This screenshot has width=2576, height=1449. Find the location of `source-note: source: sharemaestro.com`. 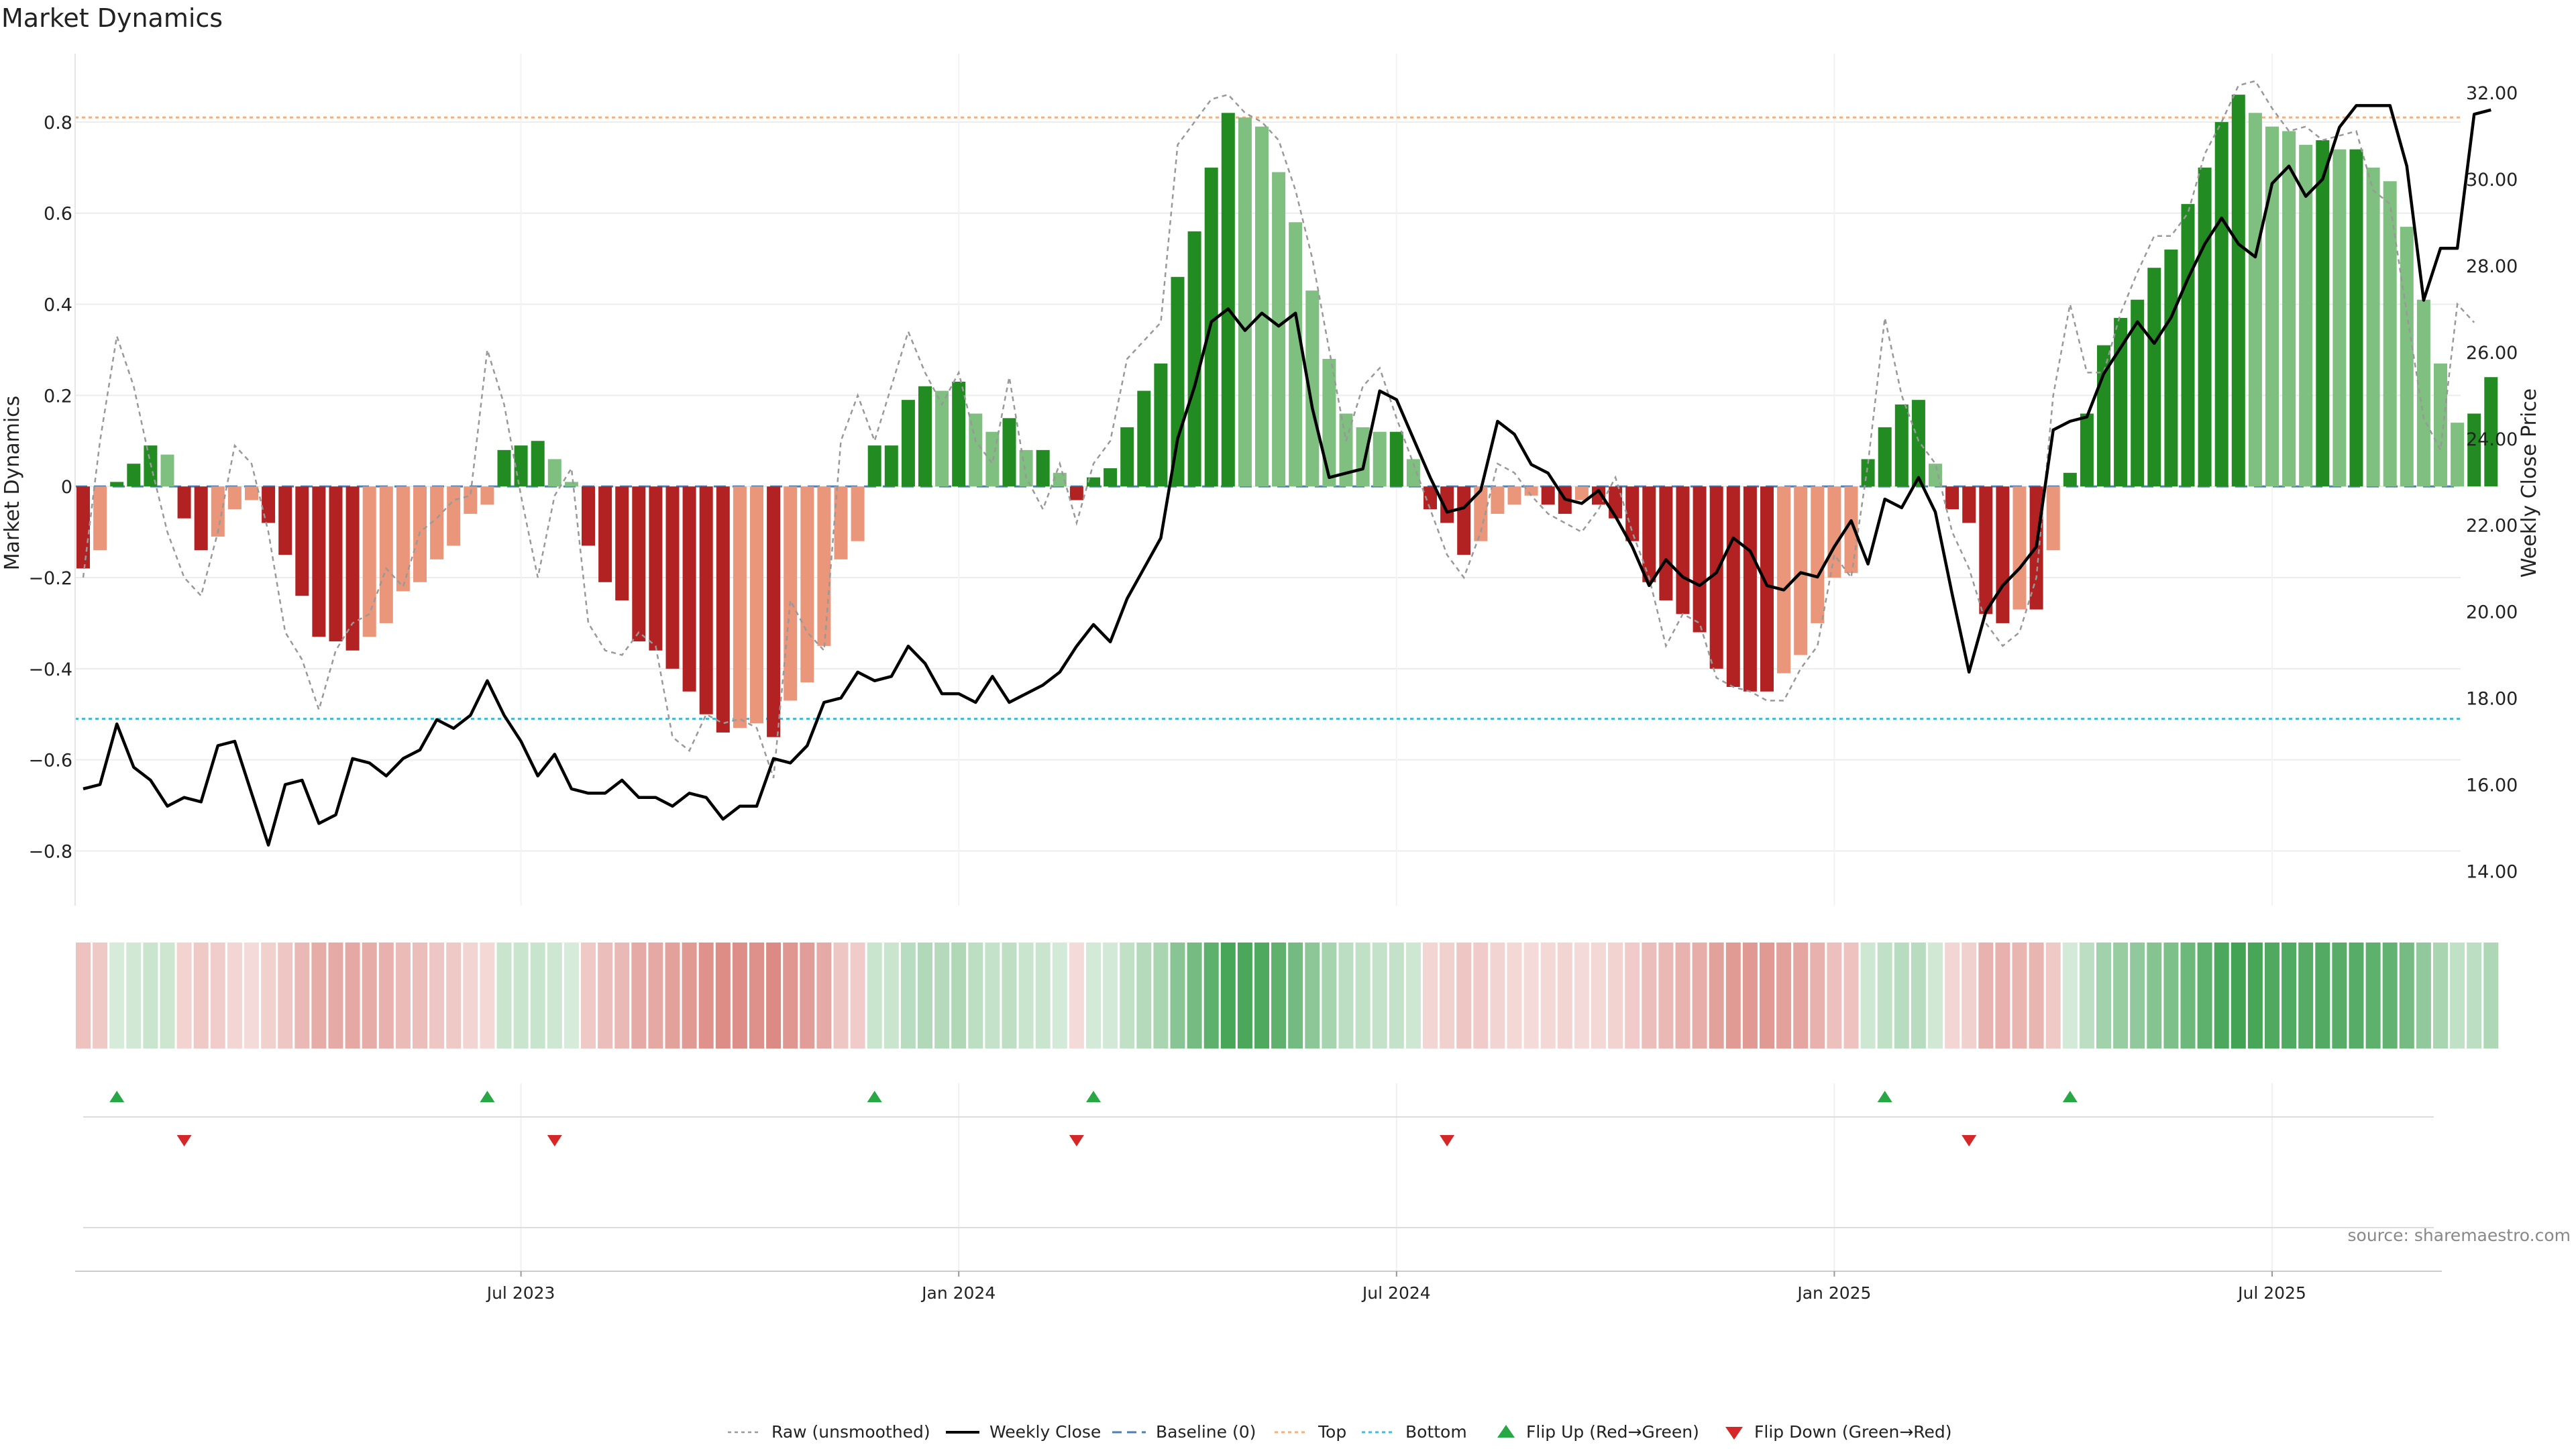

source-note: source: sharemaestro.com is located at coordinates (2459, 1235).